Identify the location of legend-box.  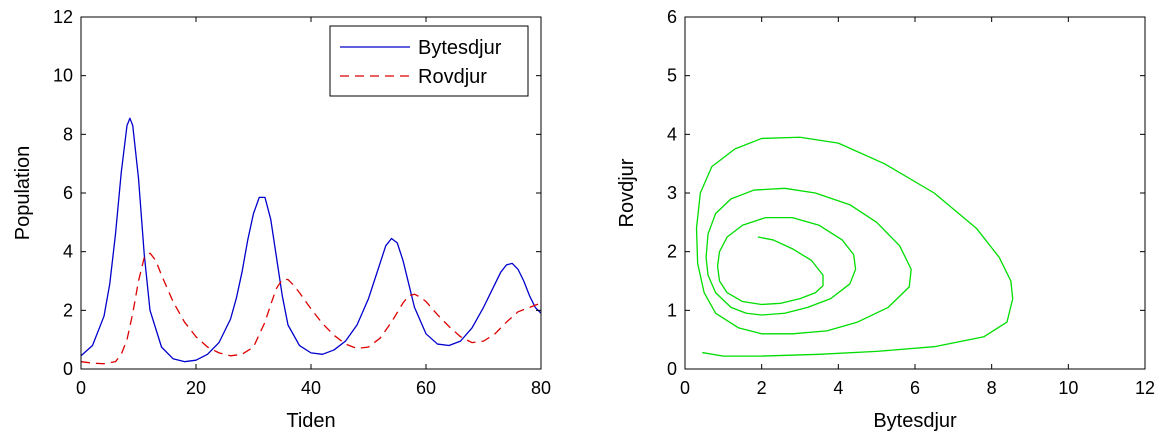
(429, 61).